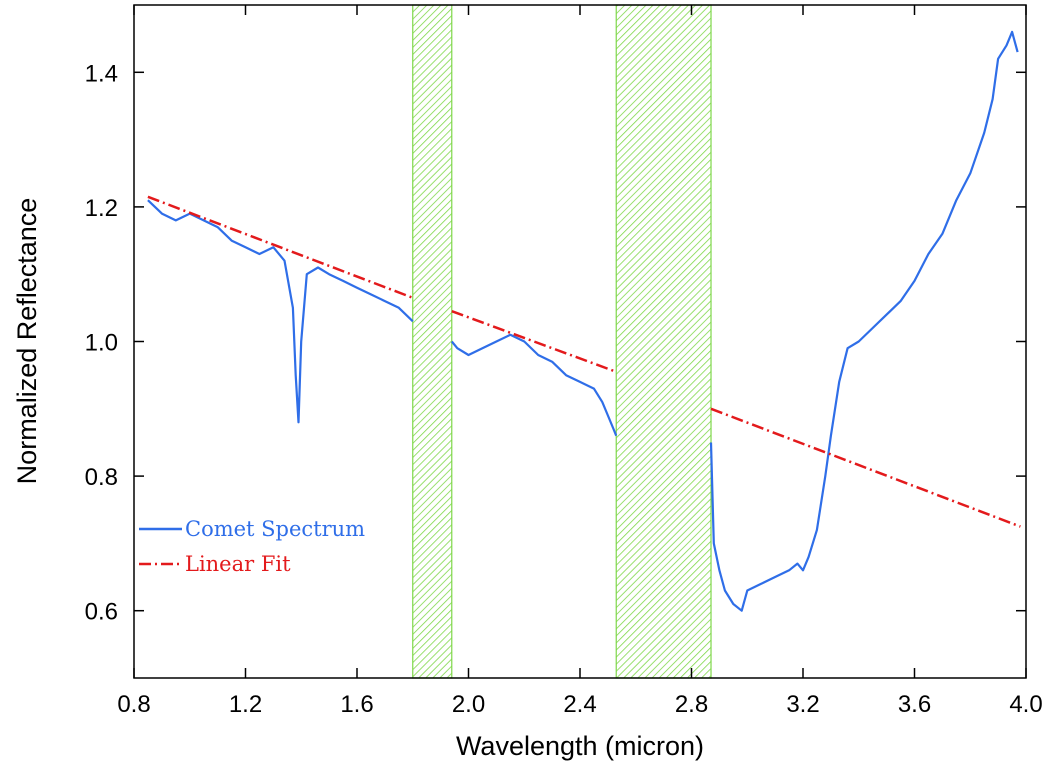 The width and height of the screenshot is (1059, 769). Describe the element at coordinates (101, 208) in the screenshot. I see `y-tick-label: 1.2` at that location.